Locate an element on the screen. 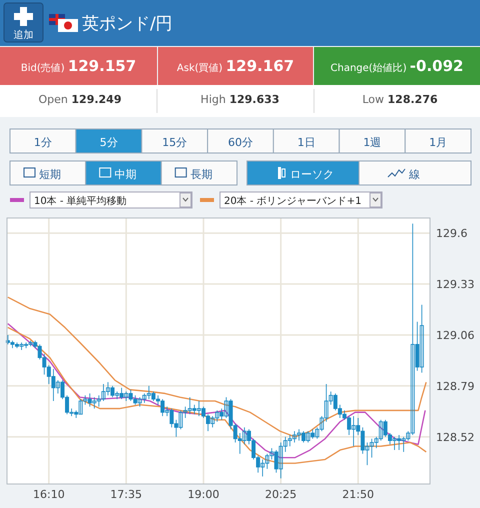  text: 129.249 is located at coordinates (96, 99).